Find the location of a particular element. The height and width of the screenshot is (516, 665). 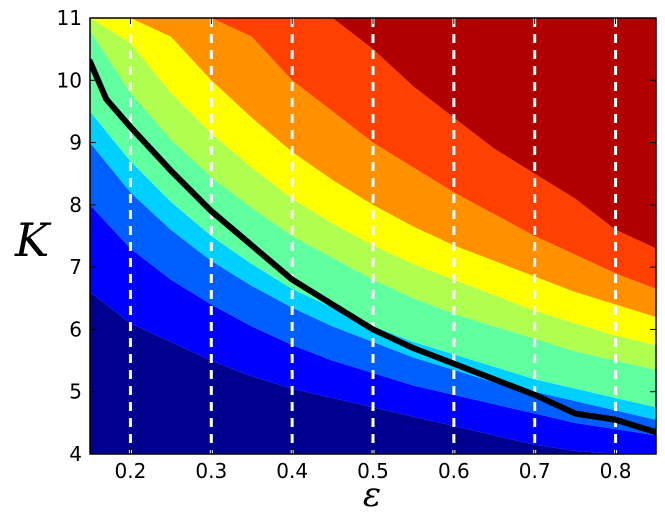

y-axis-label: K is located at coordinates (33, 240).